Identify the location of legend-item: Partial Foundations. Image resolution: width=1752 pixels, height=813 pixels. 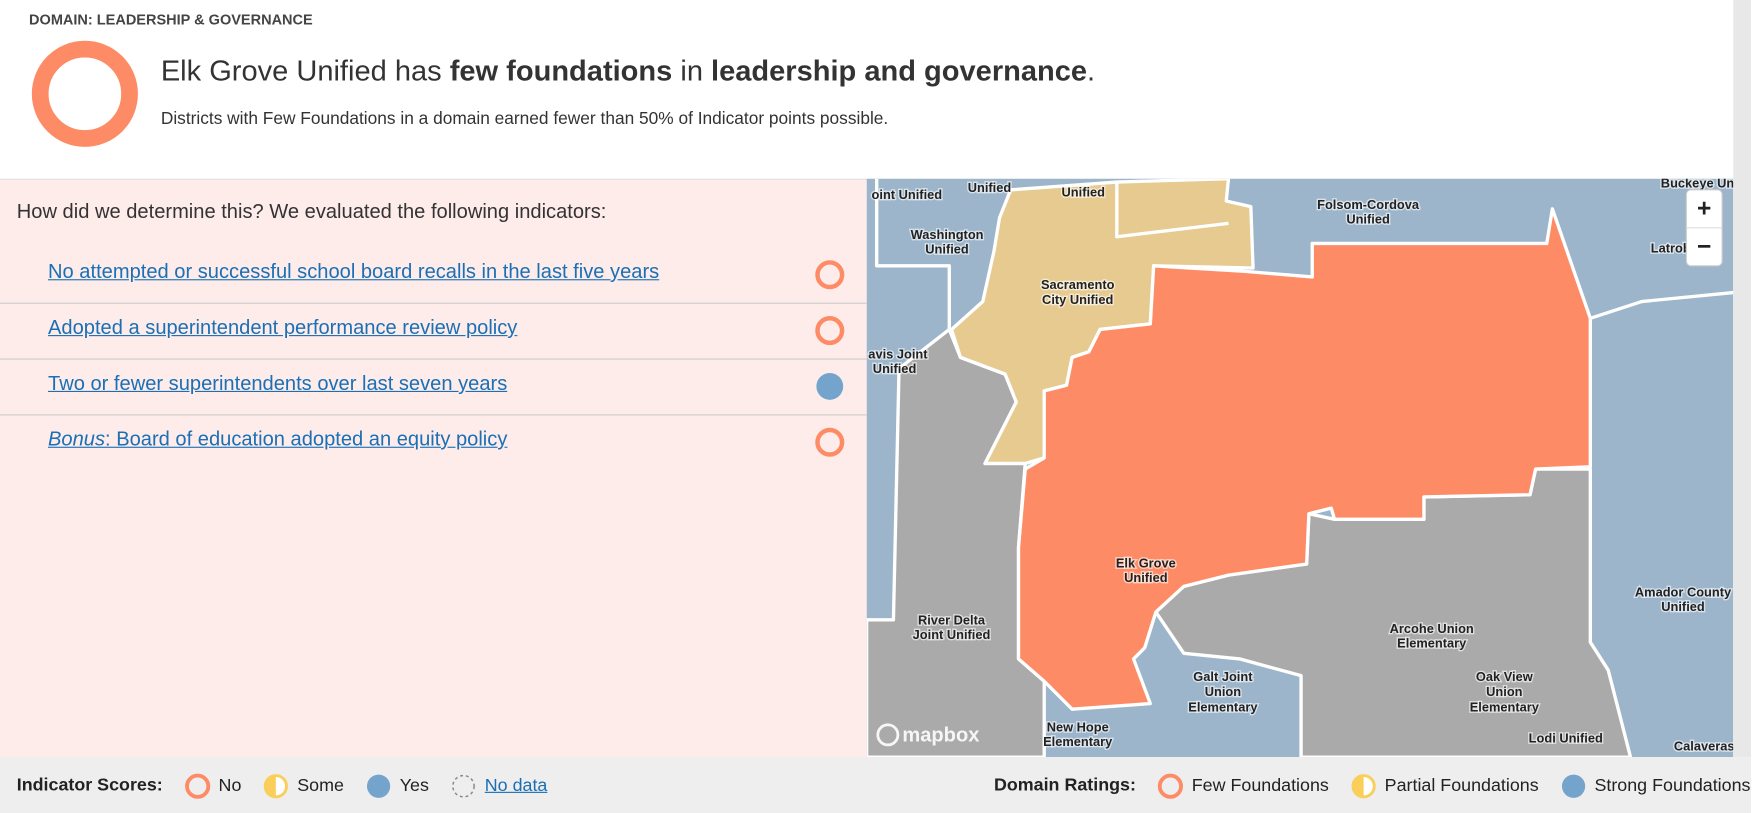
(1444, 786).